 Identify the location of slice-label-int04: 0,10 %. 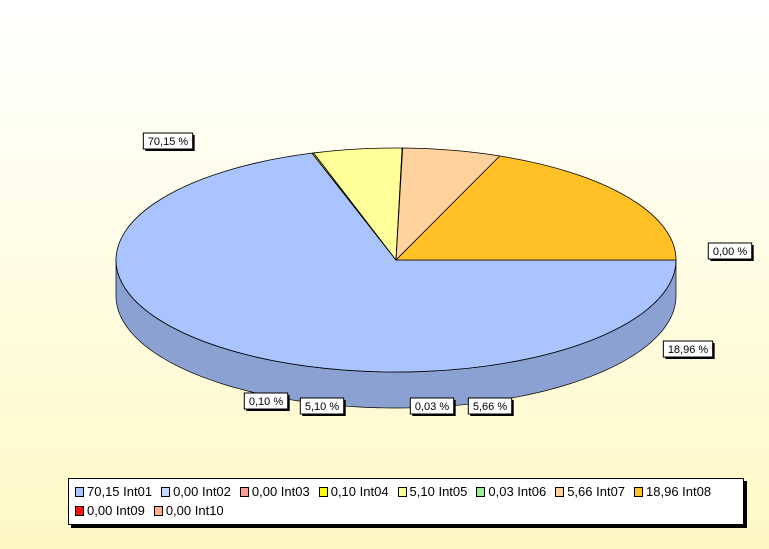
(266, 401).